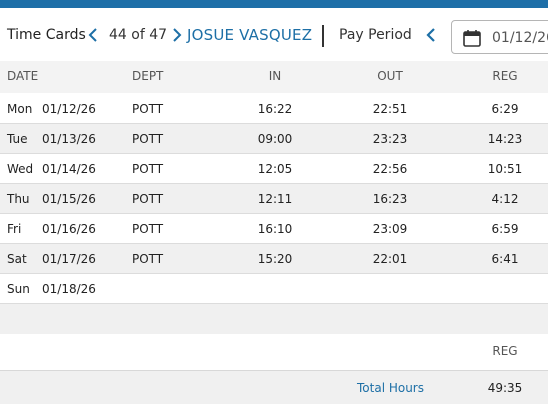 This screenshot has width=548, height=404. I want to click on date-cell: 01/17/26, so click(69, 259).